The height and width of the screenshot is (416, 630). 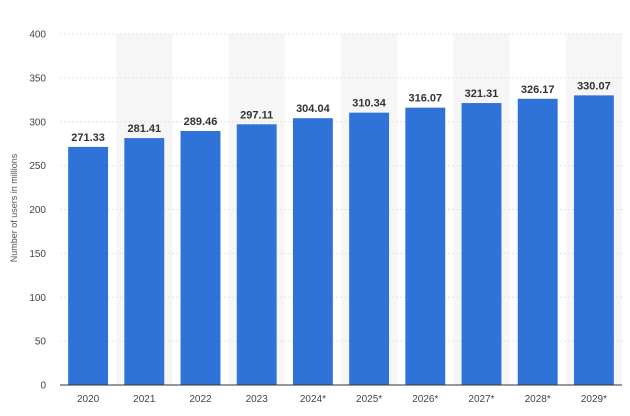 I want to click on x-tick-label: 2024*, so click(x=313, y=399).